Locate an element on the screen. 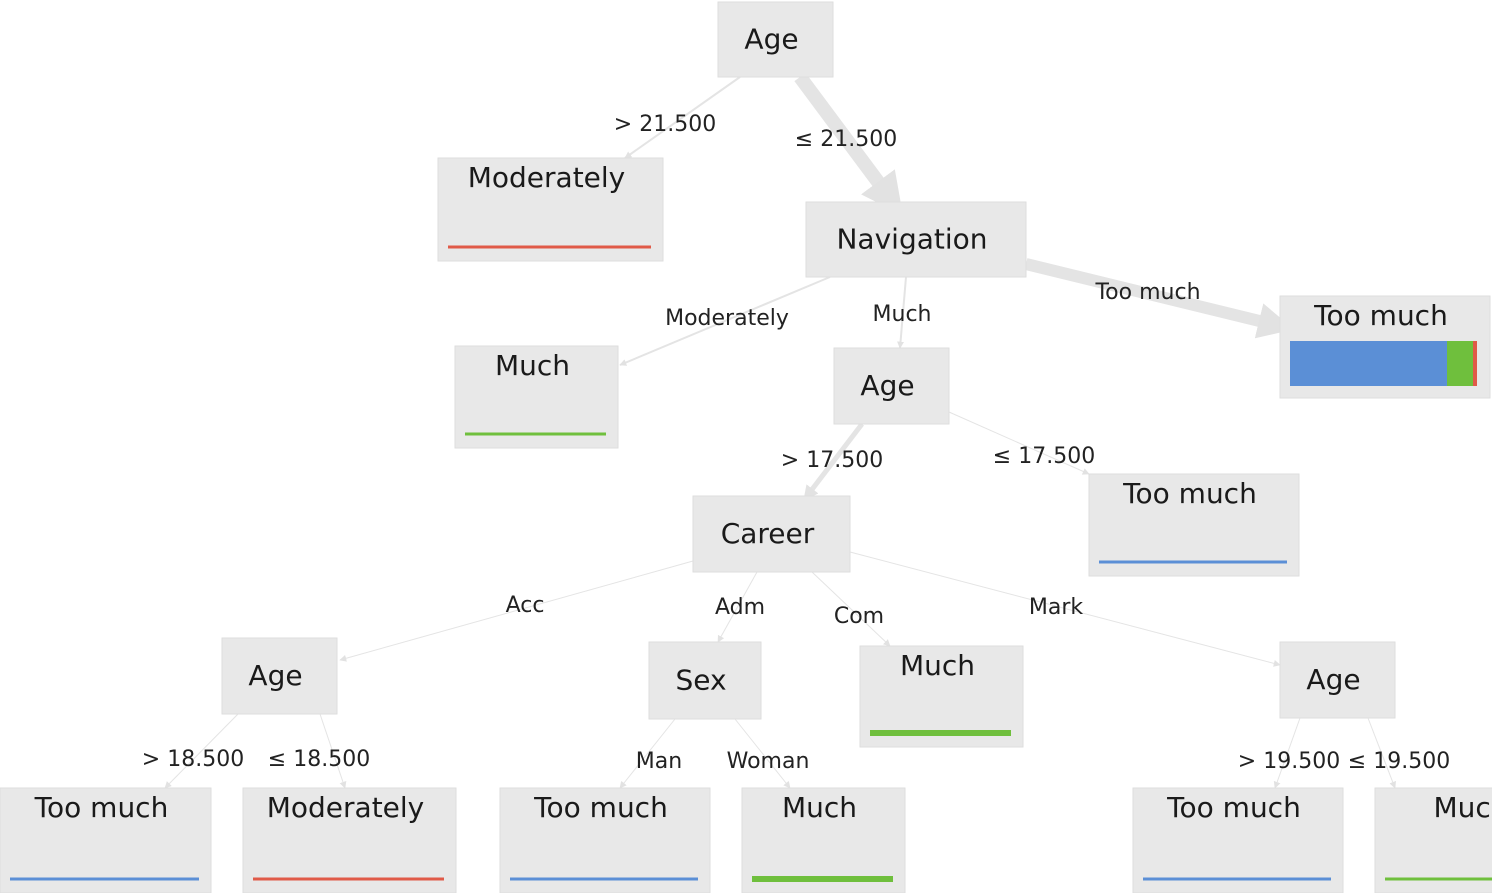  edge-label: Man is located at coordinates (659, 761).